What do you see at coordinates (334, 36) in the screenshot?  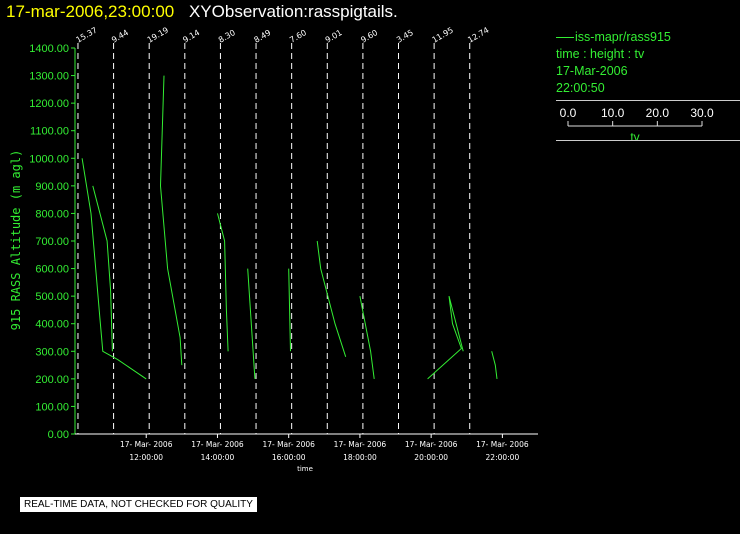 I see `profile-marker-label: 9.01` at bounding box center [334, 36].